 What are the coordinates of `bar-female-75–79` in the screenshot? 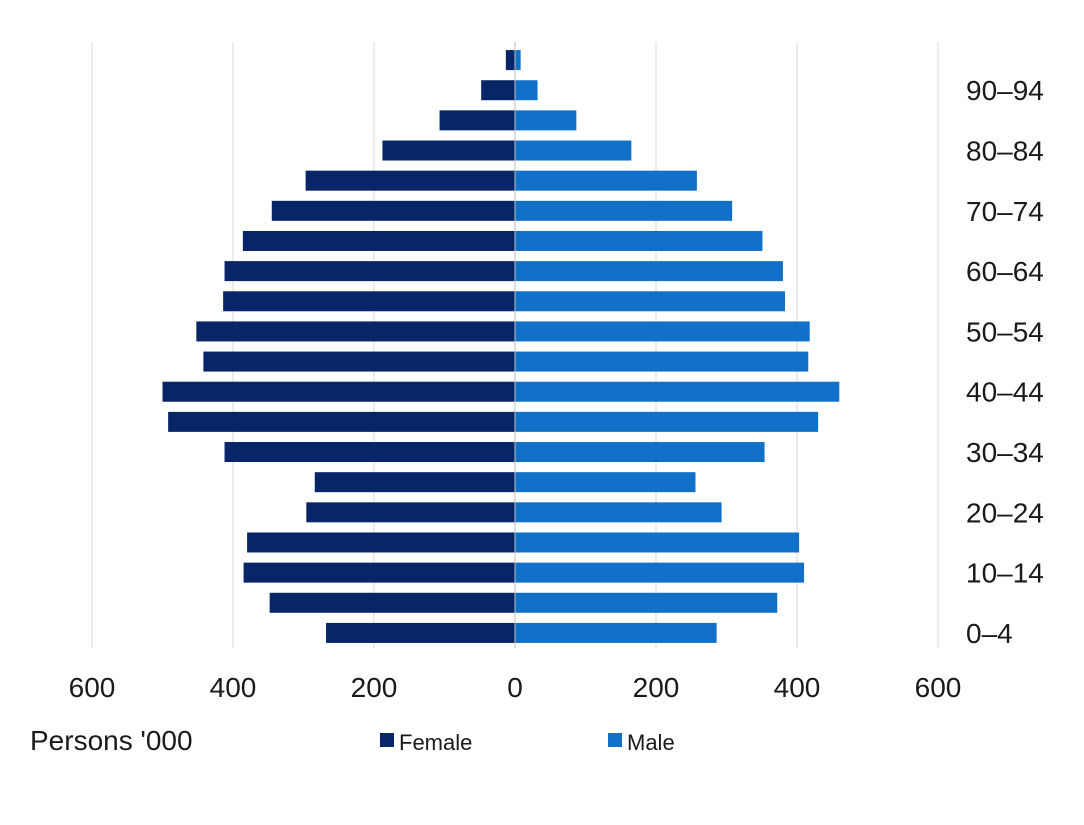 It's located at (410, 180).